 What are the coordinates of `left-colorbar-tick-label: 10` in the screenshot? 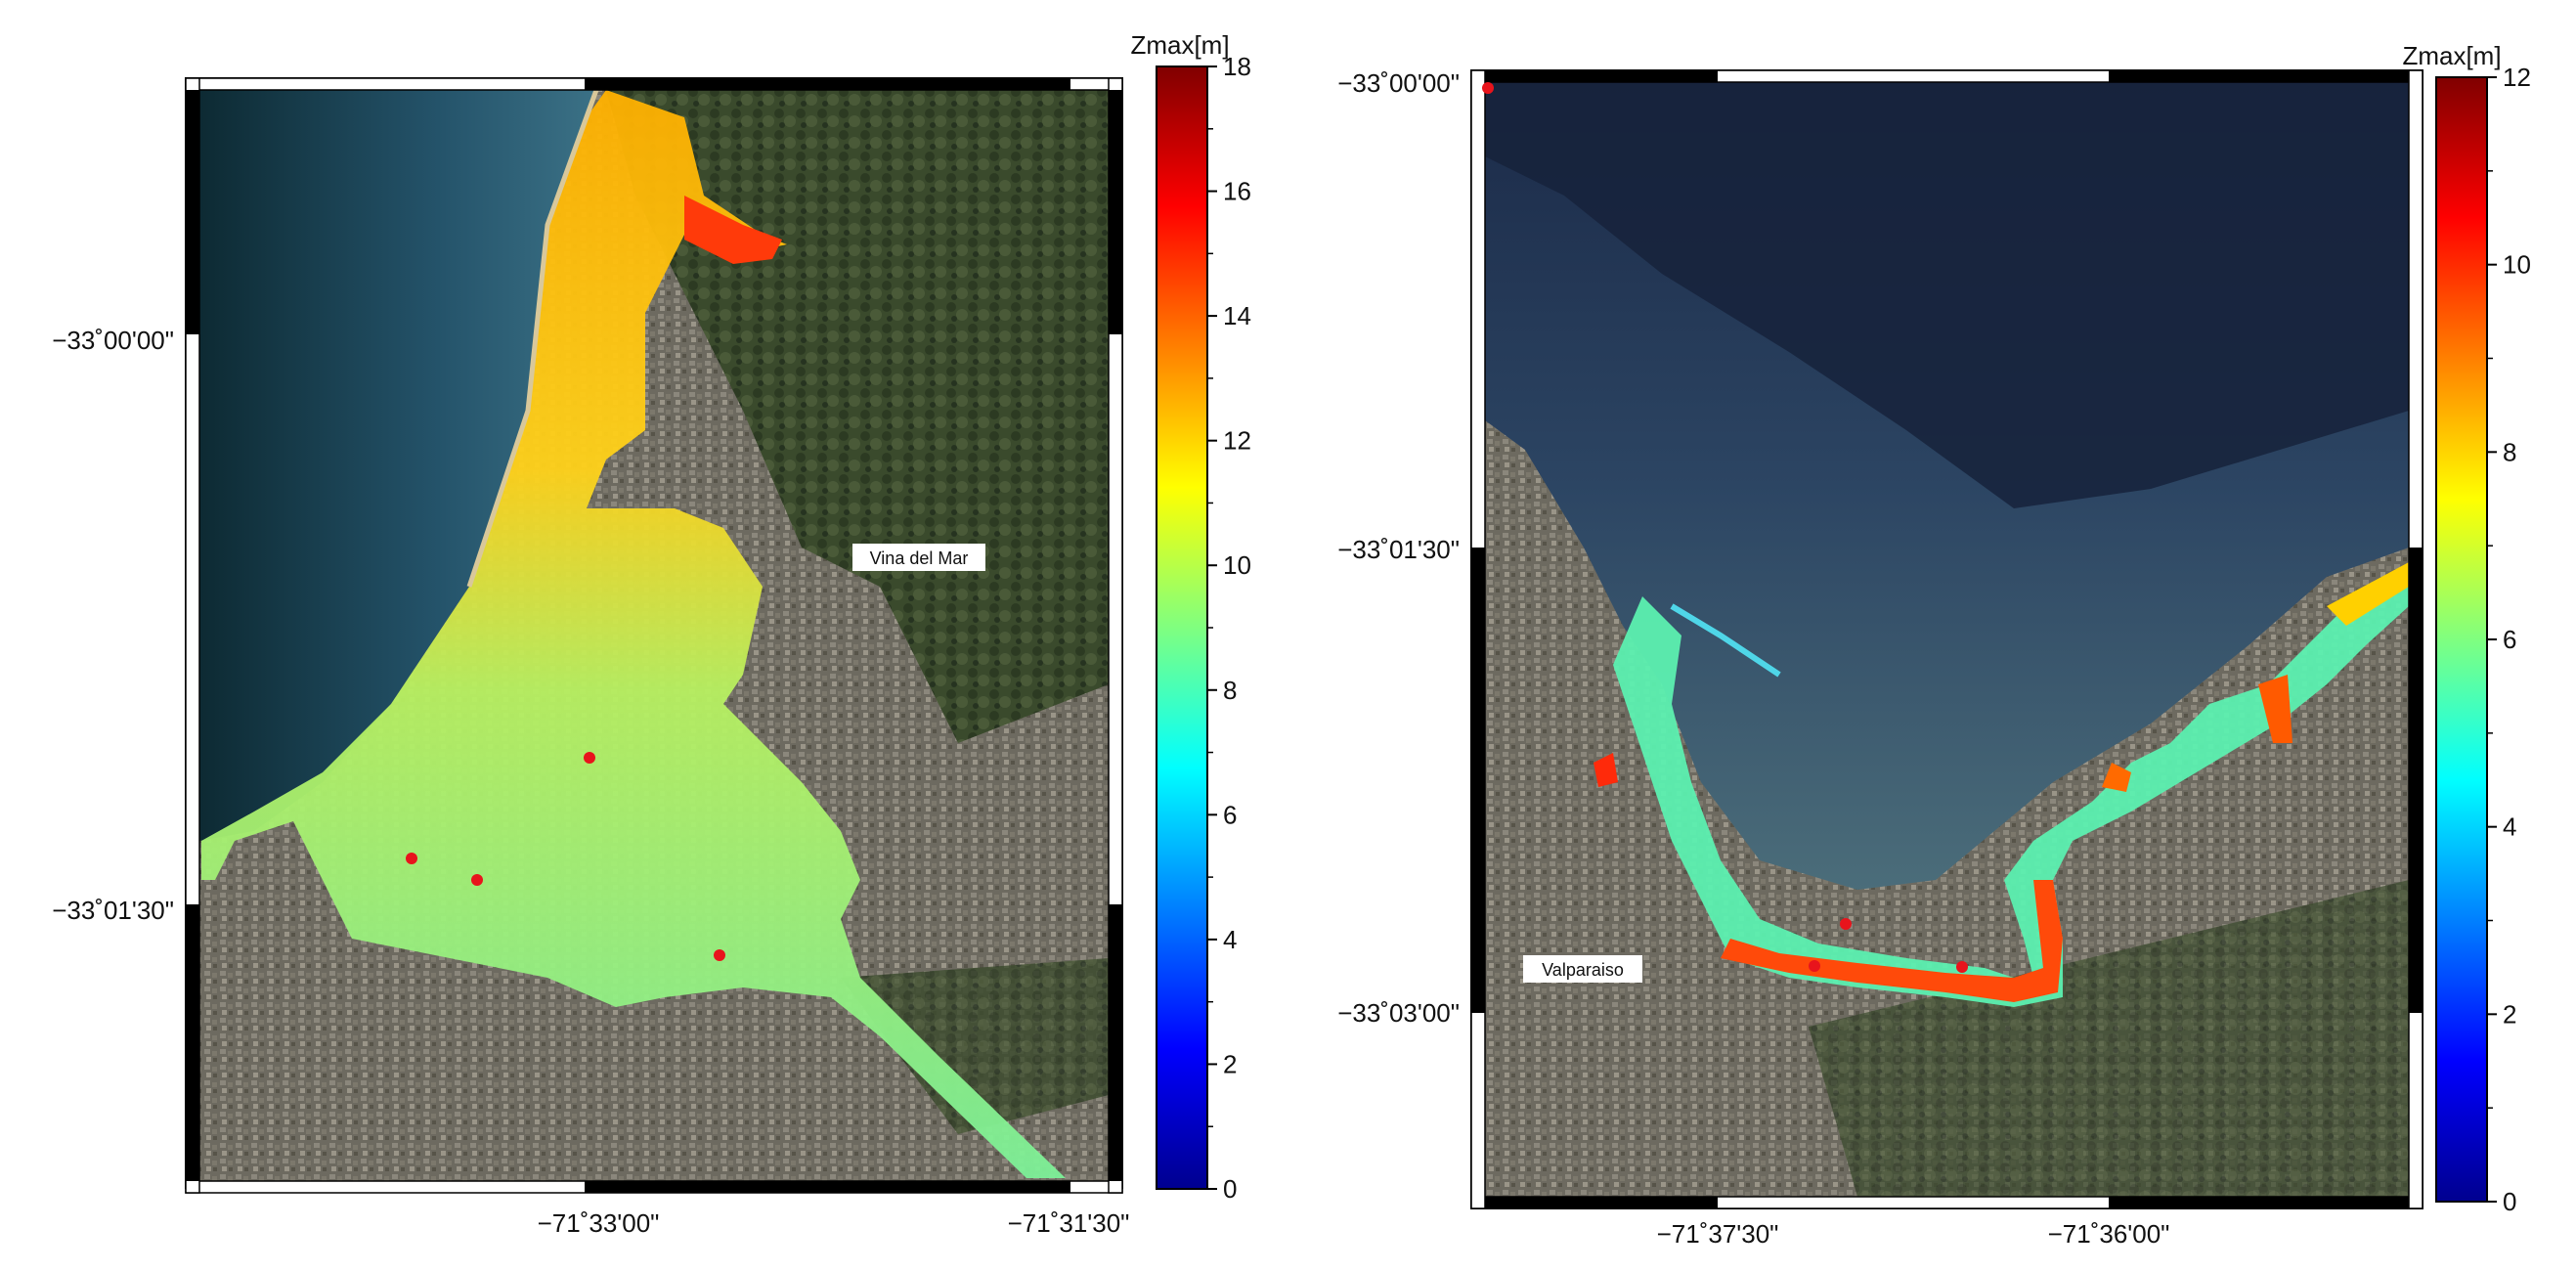 It's located at (1237, 565).